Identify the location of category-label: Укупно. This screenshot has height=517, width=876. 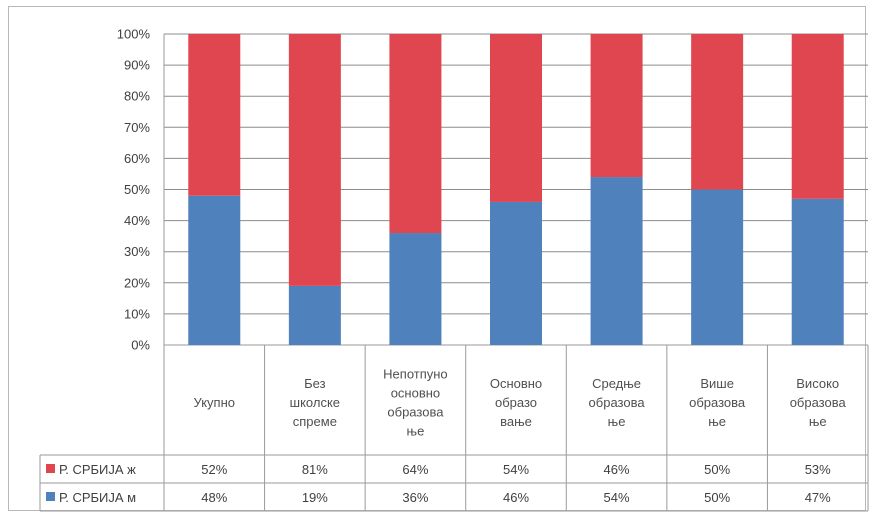
(214, 402).